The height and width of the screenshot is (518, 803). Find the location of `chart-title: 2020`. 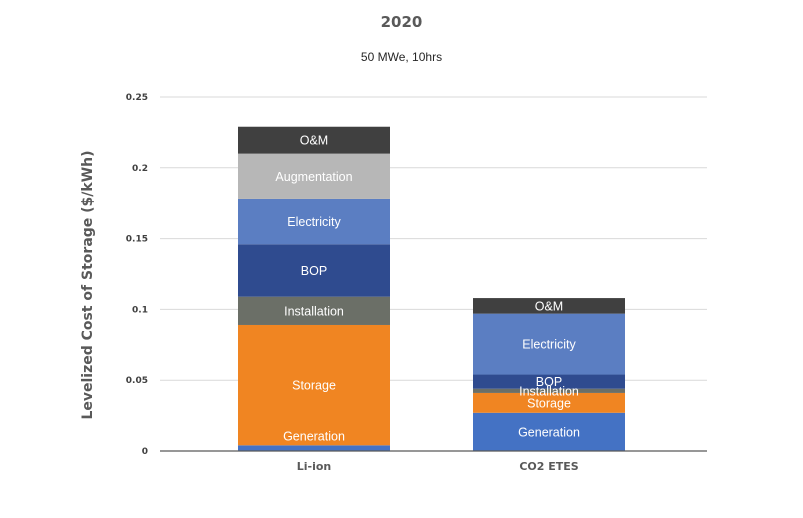

chart-title: 2020 is located at coordinates (401, 22).